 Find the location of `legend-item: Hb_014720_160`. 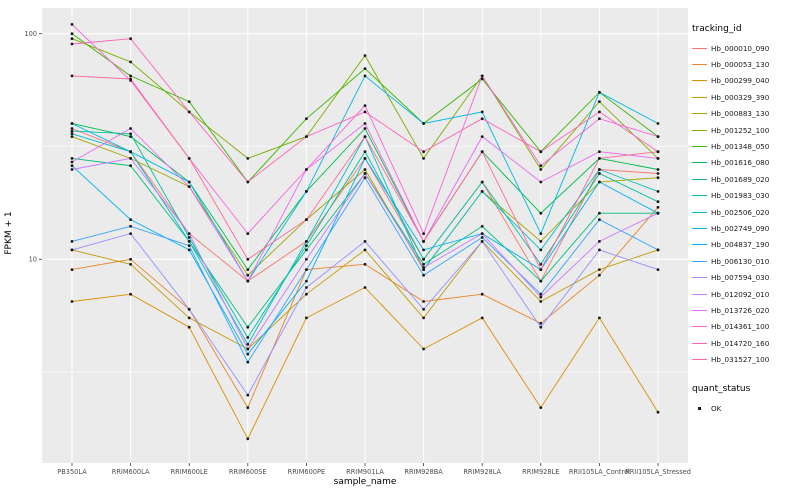

legend-item: Hb_014720_160 is located at coordinates (745, 343).